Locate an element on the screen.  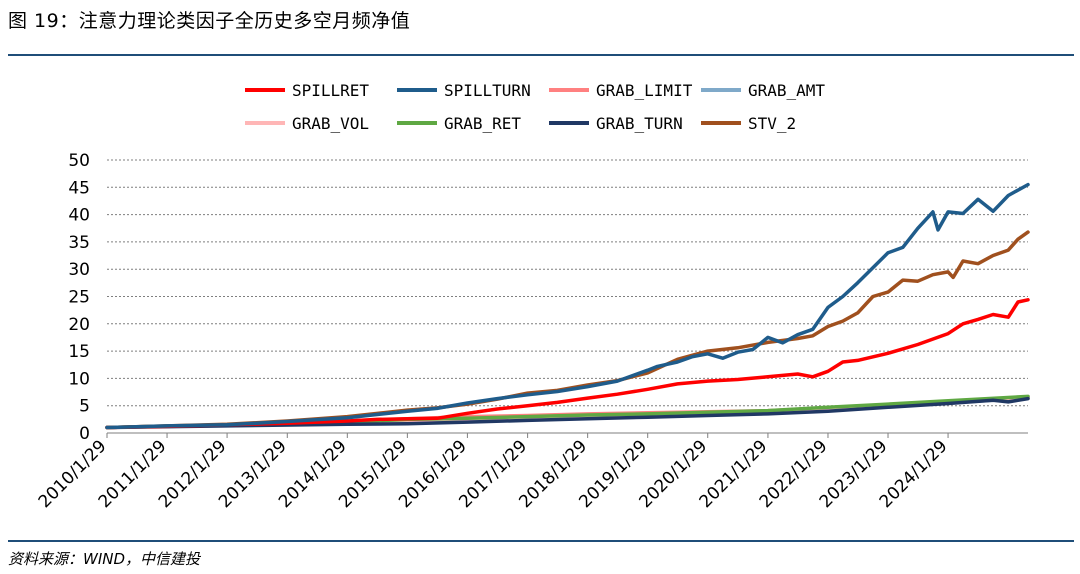
y-tick-label: 25 is located at coordinates (79, 298).